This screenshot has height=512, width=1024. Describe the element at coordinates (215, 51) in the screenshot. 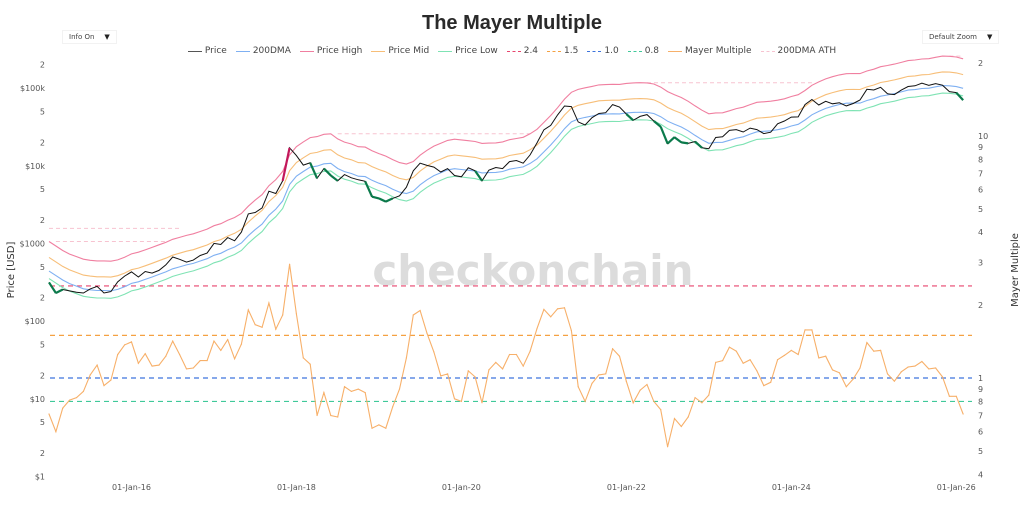

I see `legend-label: Price` at that location.